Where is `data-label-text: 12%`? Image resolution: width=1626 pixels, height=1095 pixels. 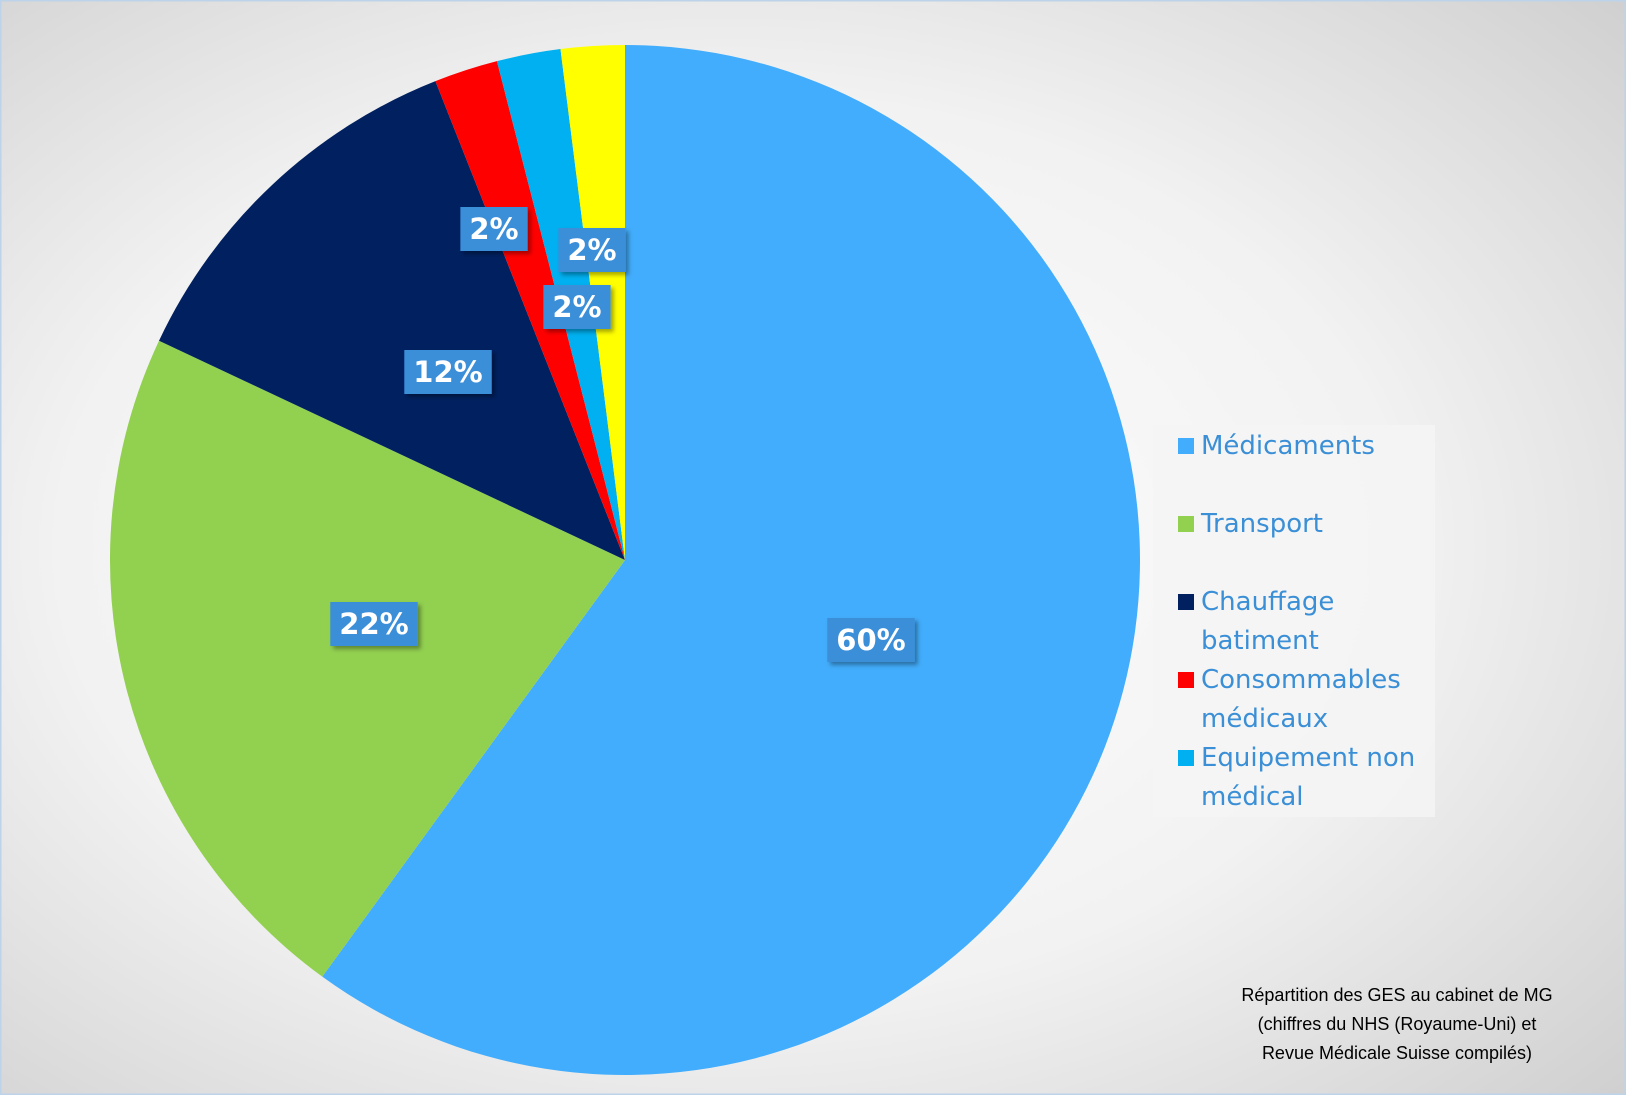 data-label-text: 12% is located at coordinates (447, 372).